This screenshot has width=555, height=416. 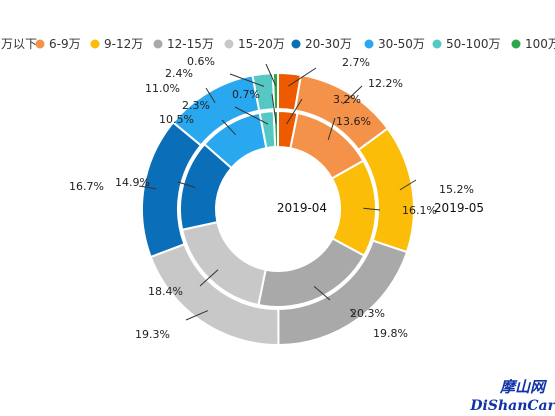 What do you see at coordinates (523, 387) in the screenshot?
I see `watermark-line1: 摩山网` at bounding box center [523, 387].